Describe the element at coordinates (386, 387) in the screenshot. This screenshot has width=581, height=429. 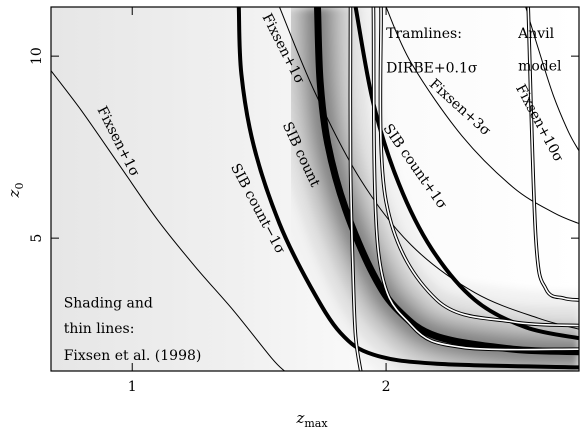
I see `x-tick-label-2: 2` at that location.